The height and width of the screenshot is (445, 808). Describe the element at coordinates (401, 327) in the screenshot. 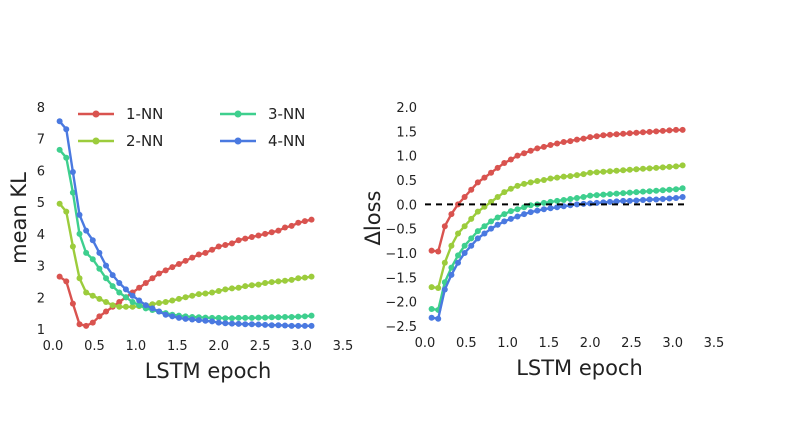

I see `y-tick-label: −2.5` at that location.